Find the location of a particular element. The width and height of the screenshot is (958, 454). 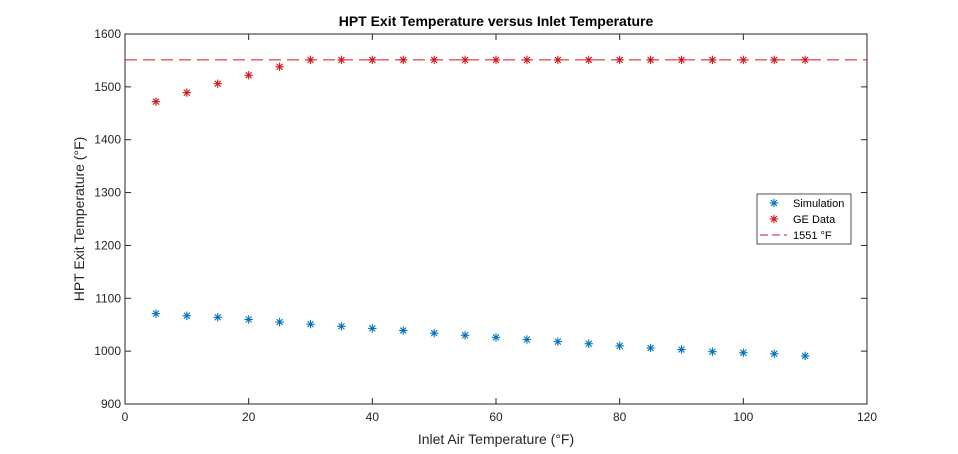

y-tick-label: 900 is located at coordinates (111, 404).